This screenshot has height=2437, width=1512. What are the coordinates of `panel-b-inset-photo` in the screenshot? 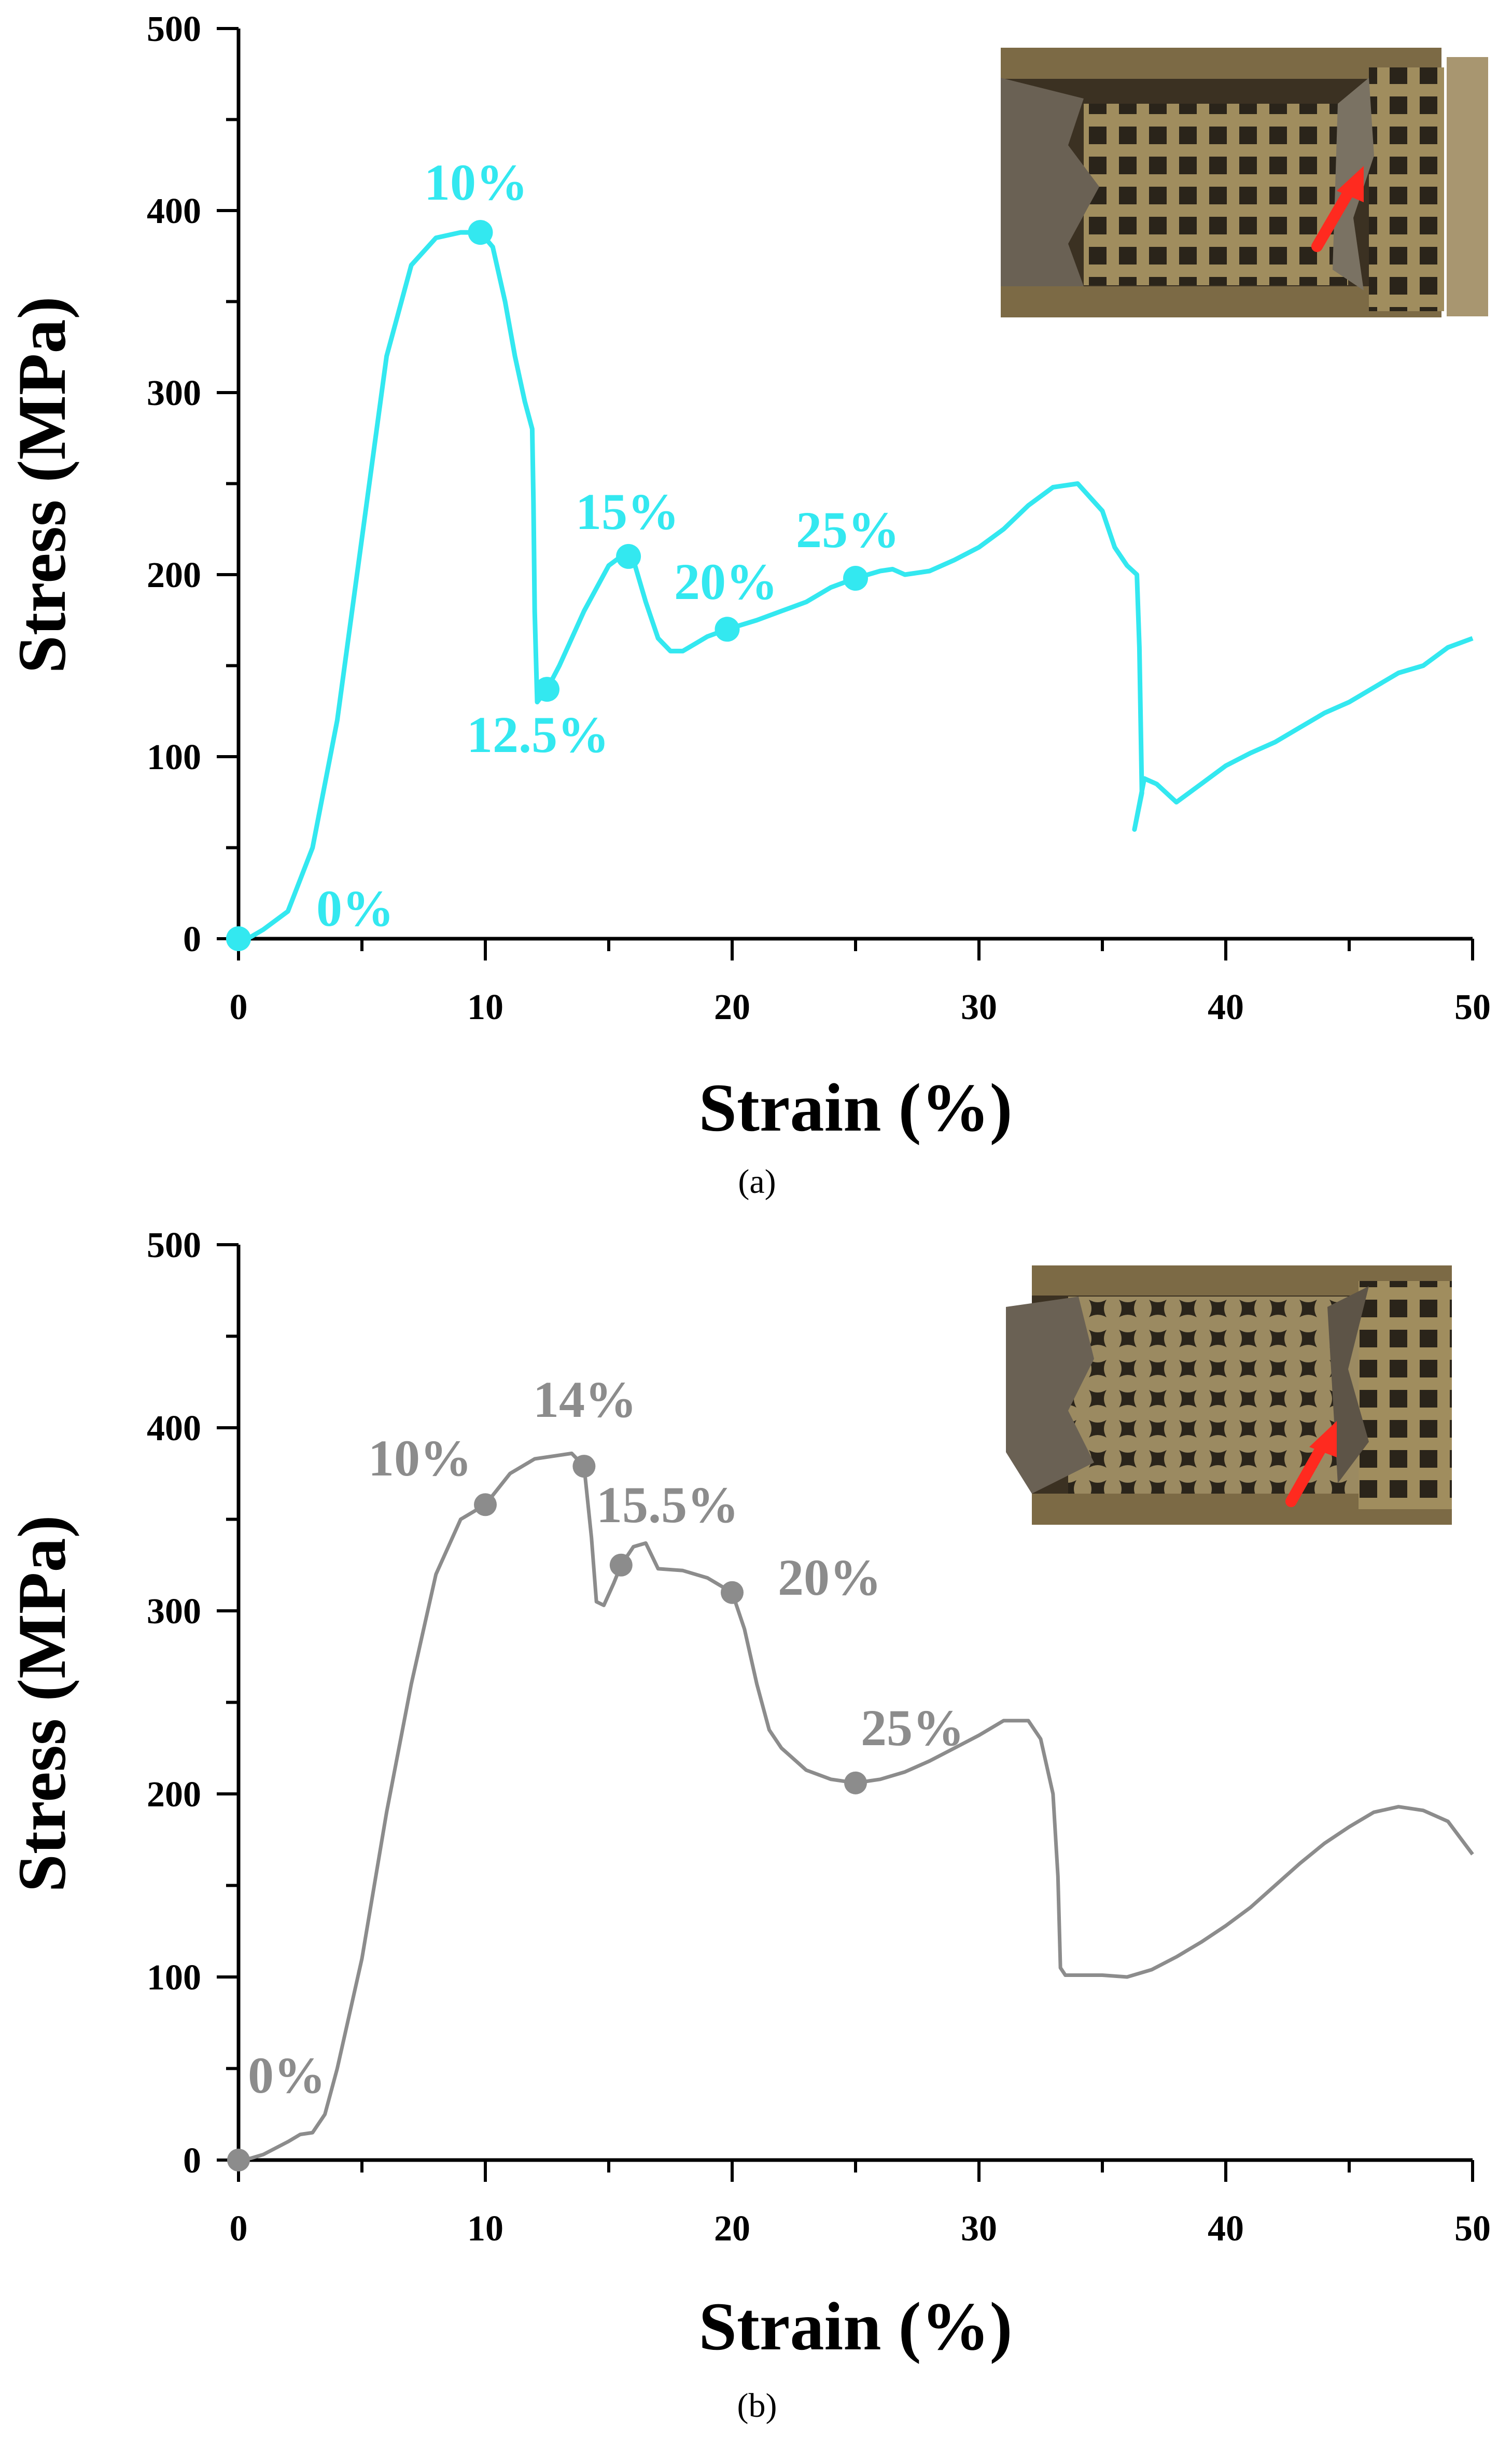 It's located at (1229, 1395).